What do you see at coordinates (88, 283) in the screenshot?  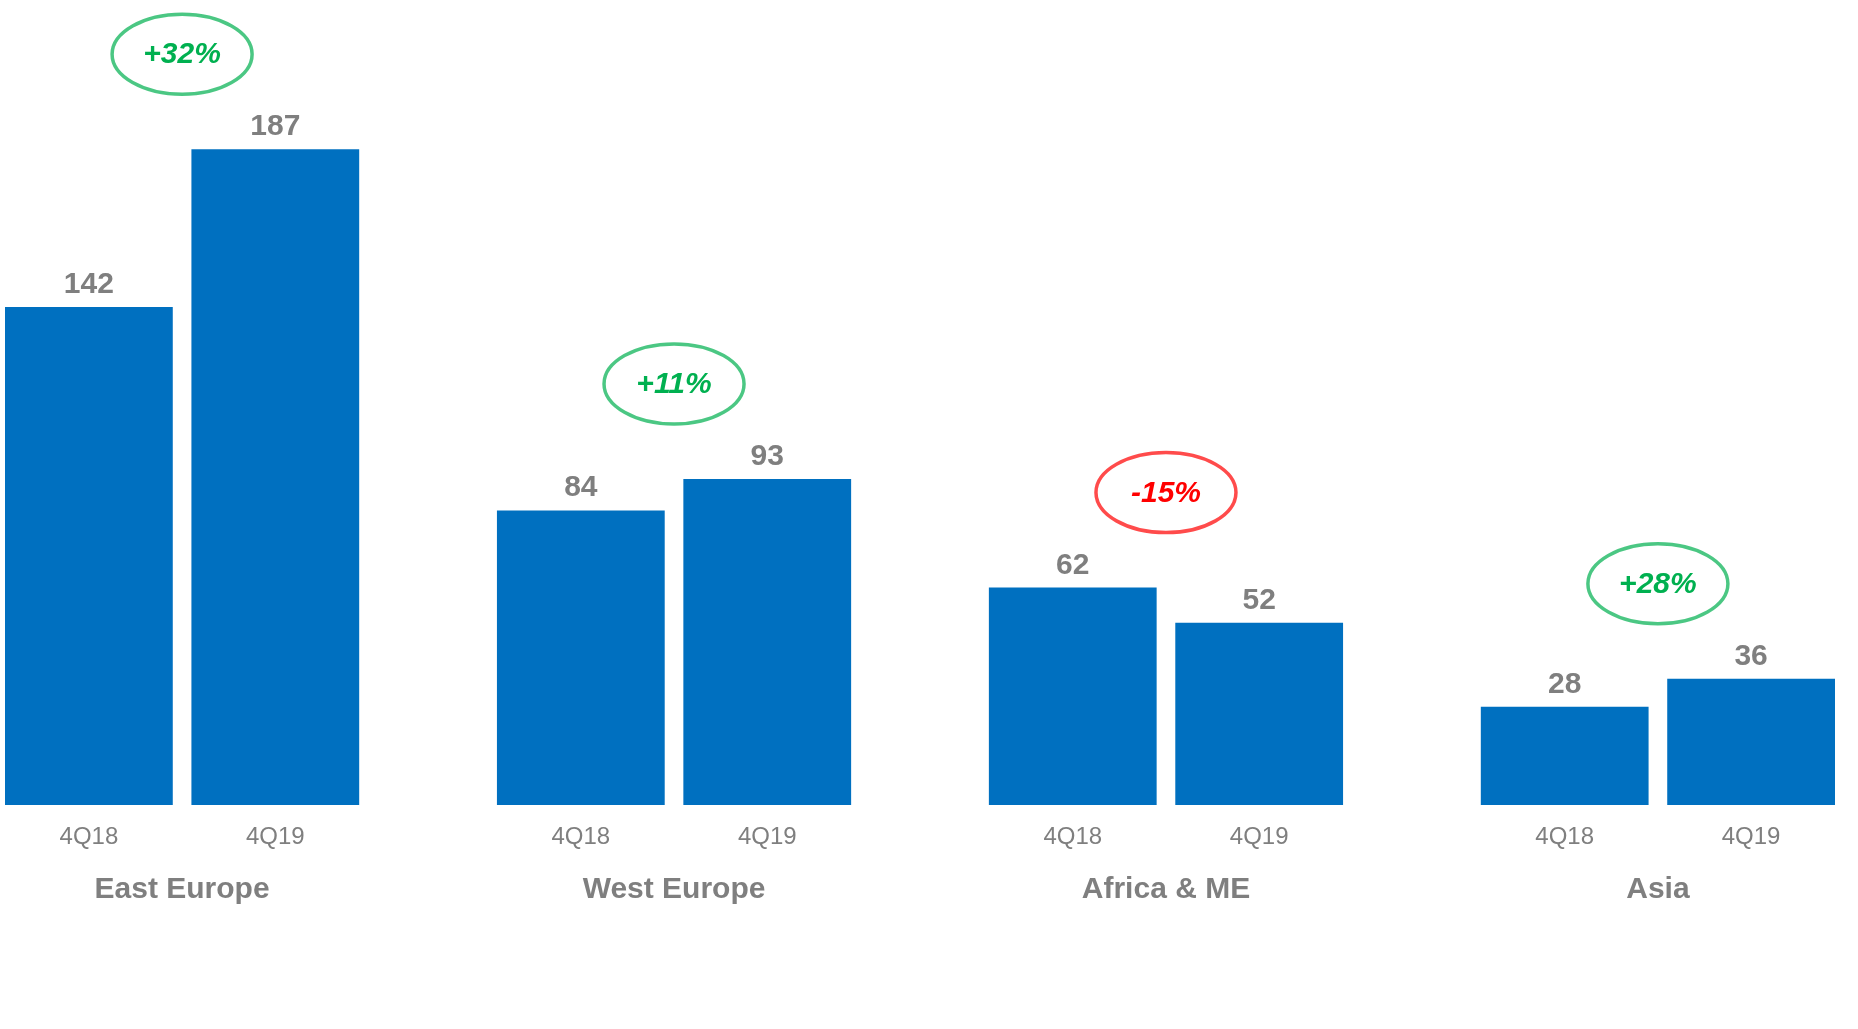 I see `data-label: 142` at bounding box center [88, 283].